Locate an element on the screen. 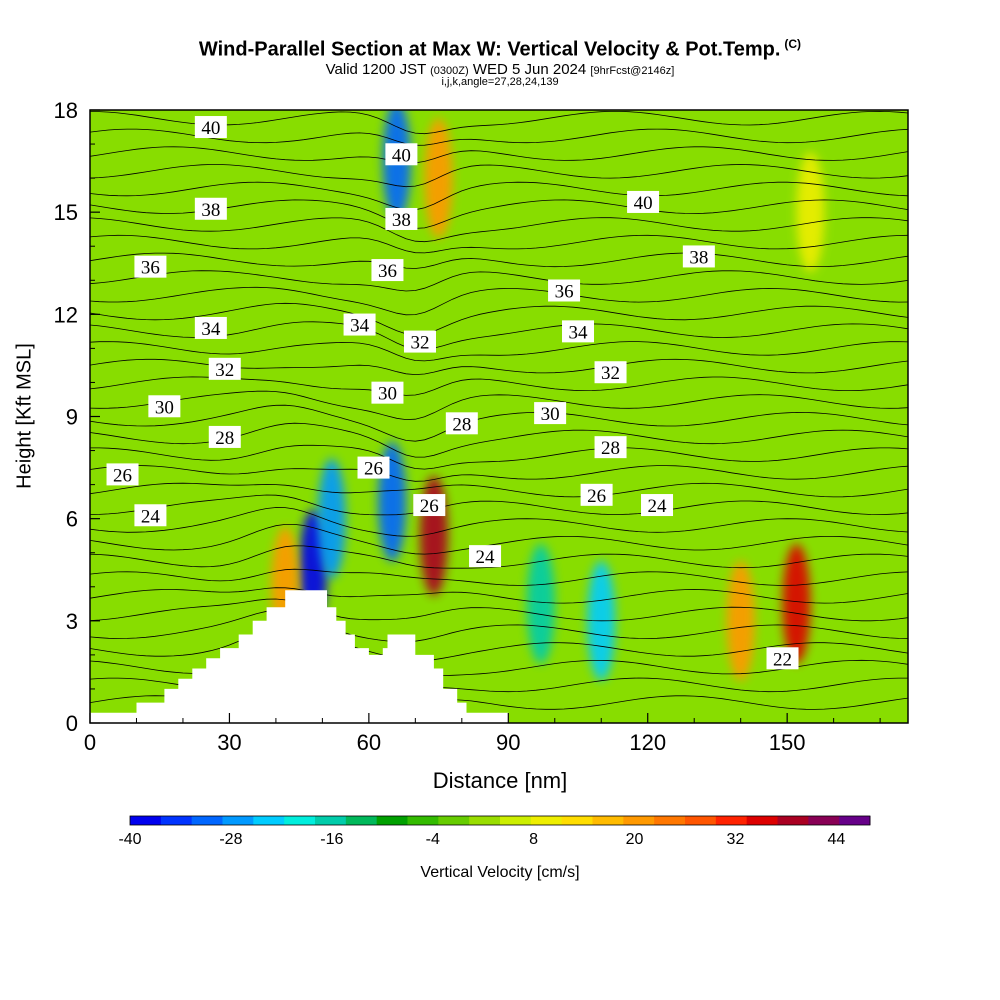 This screenshot has height=1000, width=1000. theta-contour-label: 22 is located at coordinates (782, 658).